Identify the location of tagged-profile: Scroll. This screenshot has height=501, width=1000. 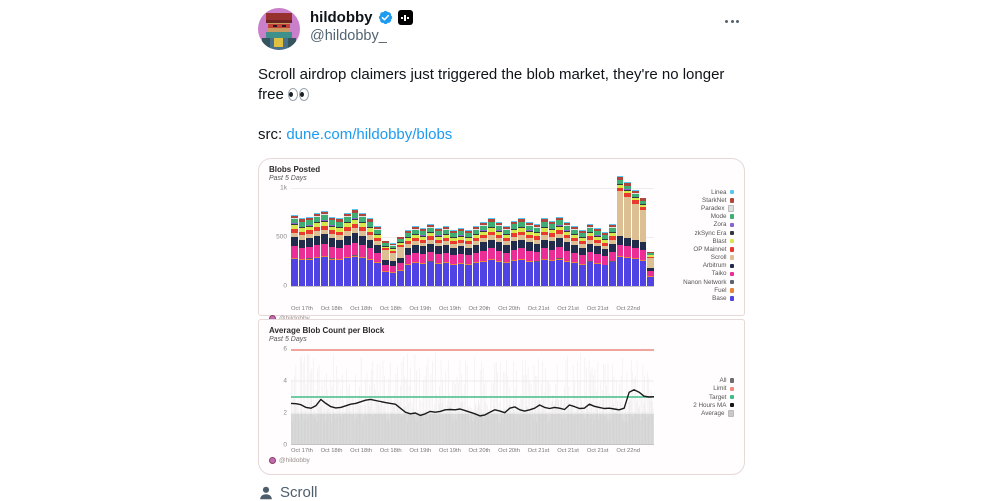
(501, 492).